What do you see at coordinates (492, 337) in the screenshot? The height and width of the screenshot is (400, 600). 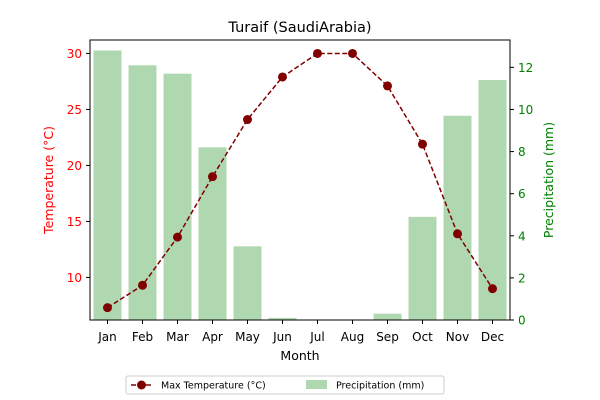 I see `x-tick-label: Dec` at bounding box center [492, 337].